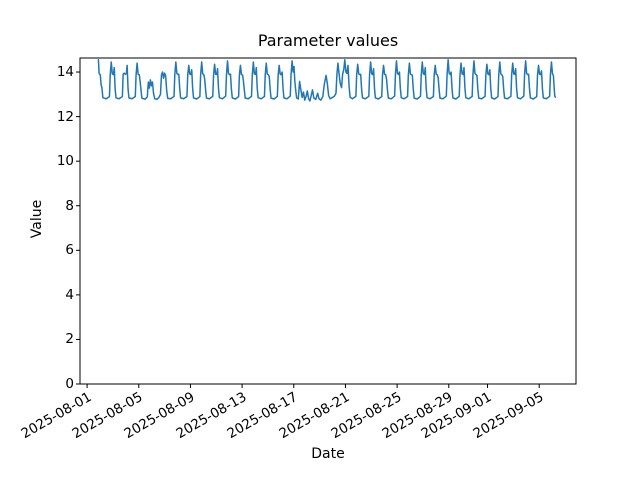 The height and width of the screenshot is (480, 640). Describe the element at coordinates (328, 40) in the screenshot. I see `chart-title: Parameter values` at that location.